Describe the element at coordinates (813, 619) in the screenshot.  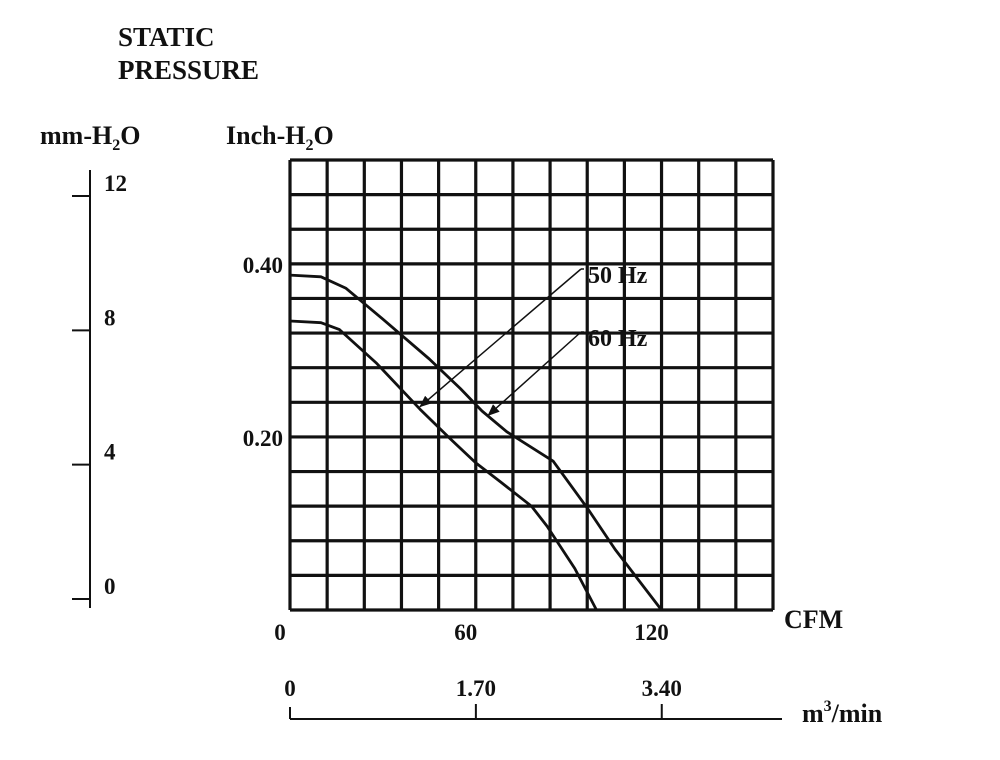
I see `x-axis-label: CFM` at that location.